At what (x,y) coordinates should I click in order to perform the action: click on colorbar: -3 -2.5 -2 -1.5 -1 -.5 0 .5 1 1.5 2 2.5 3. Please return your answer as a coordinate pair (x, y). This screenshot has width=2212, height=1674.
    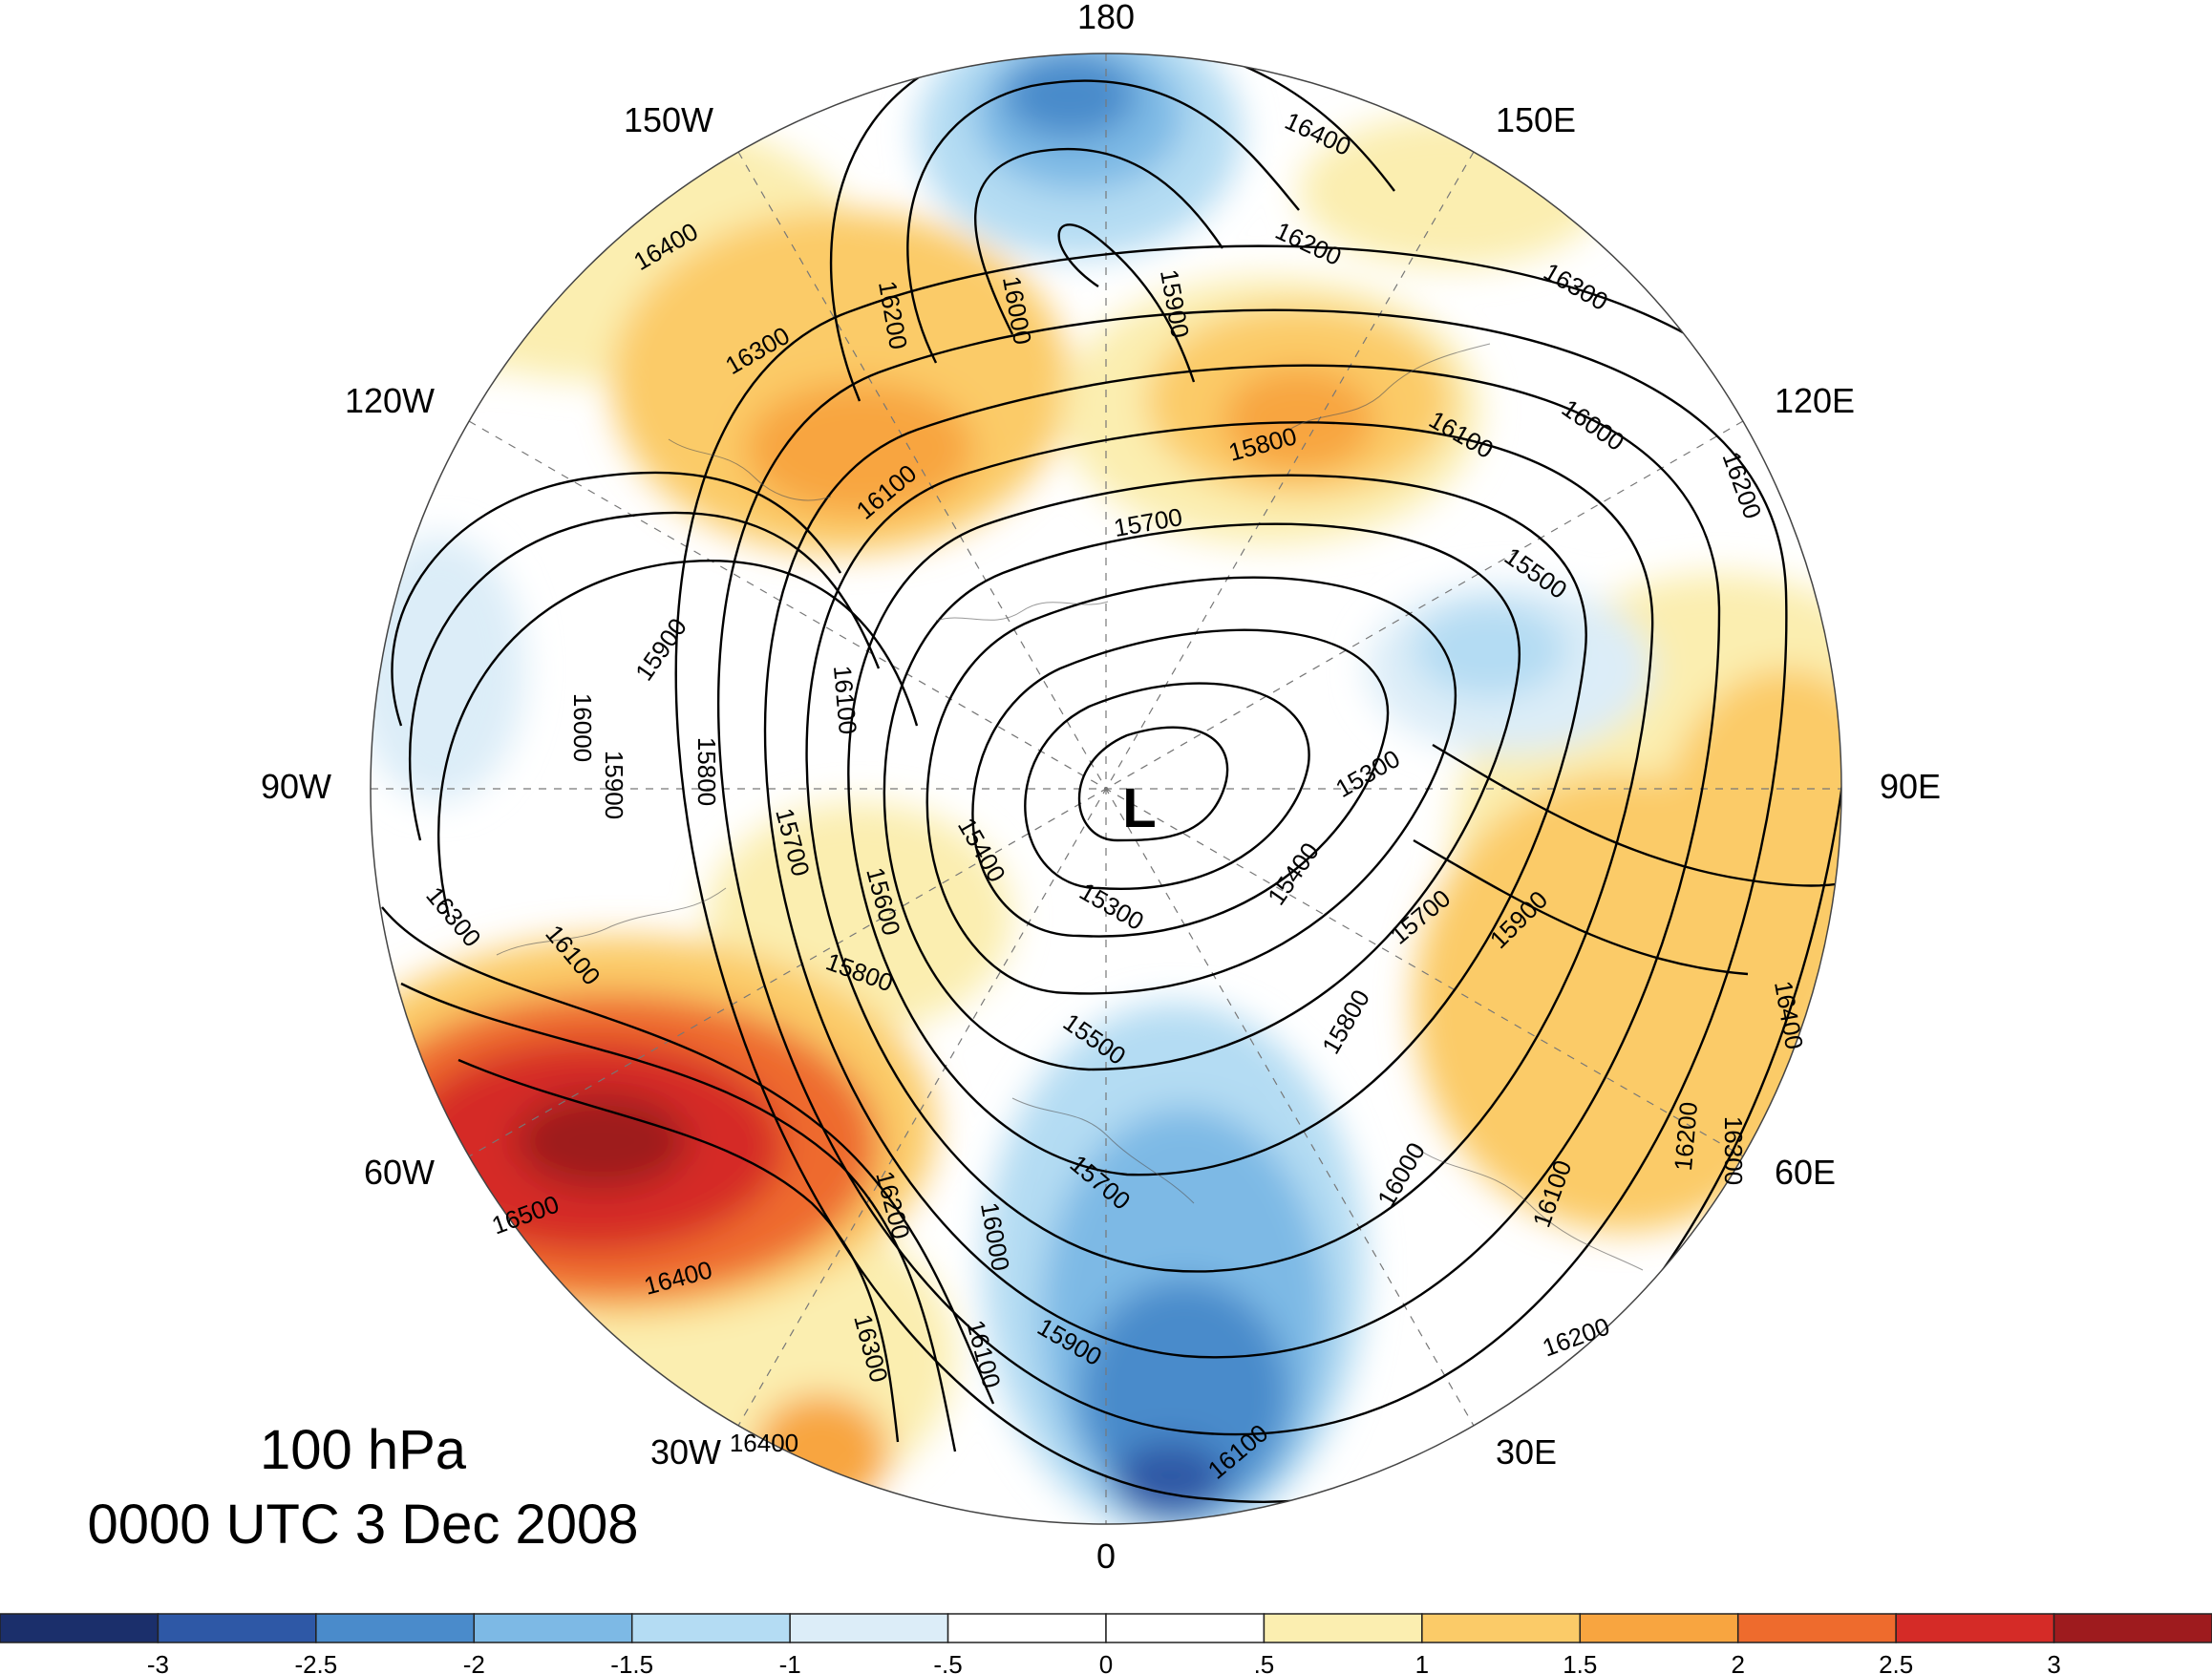
    Looking at the image, I should click on (1106, 1643).